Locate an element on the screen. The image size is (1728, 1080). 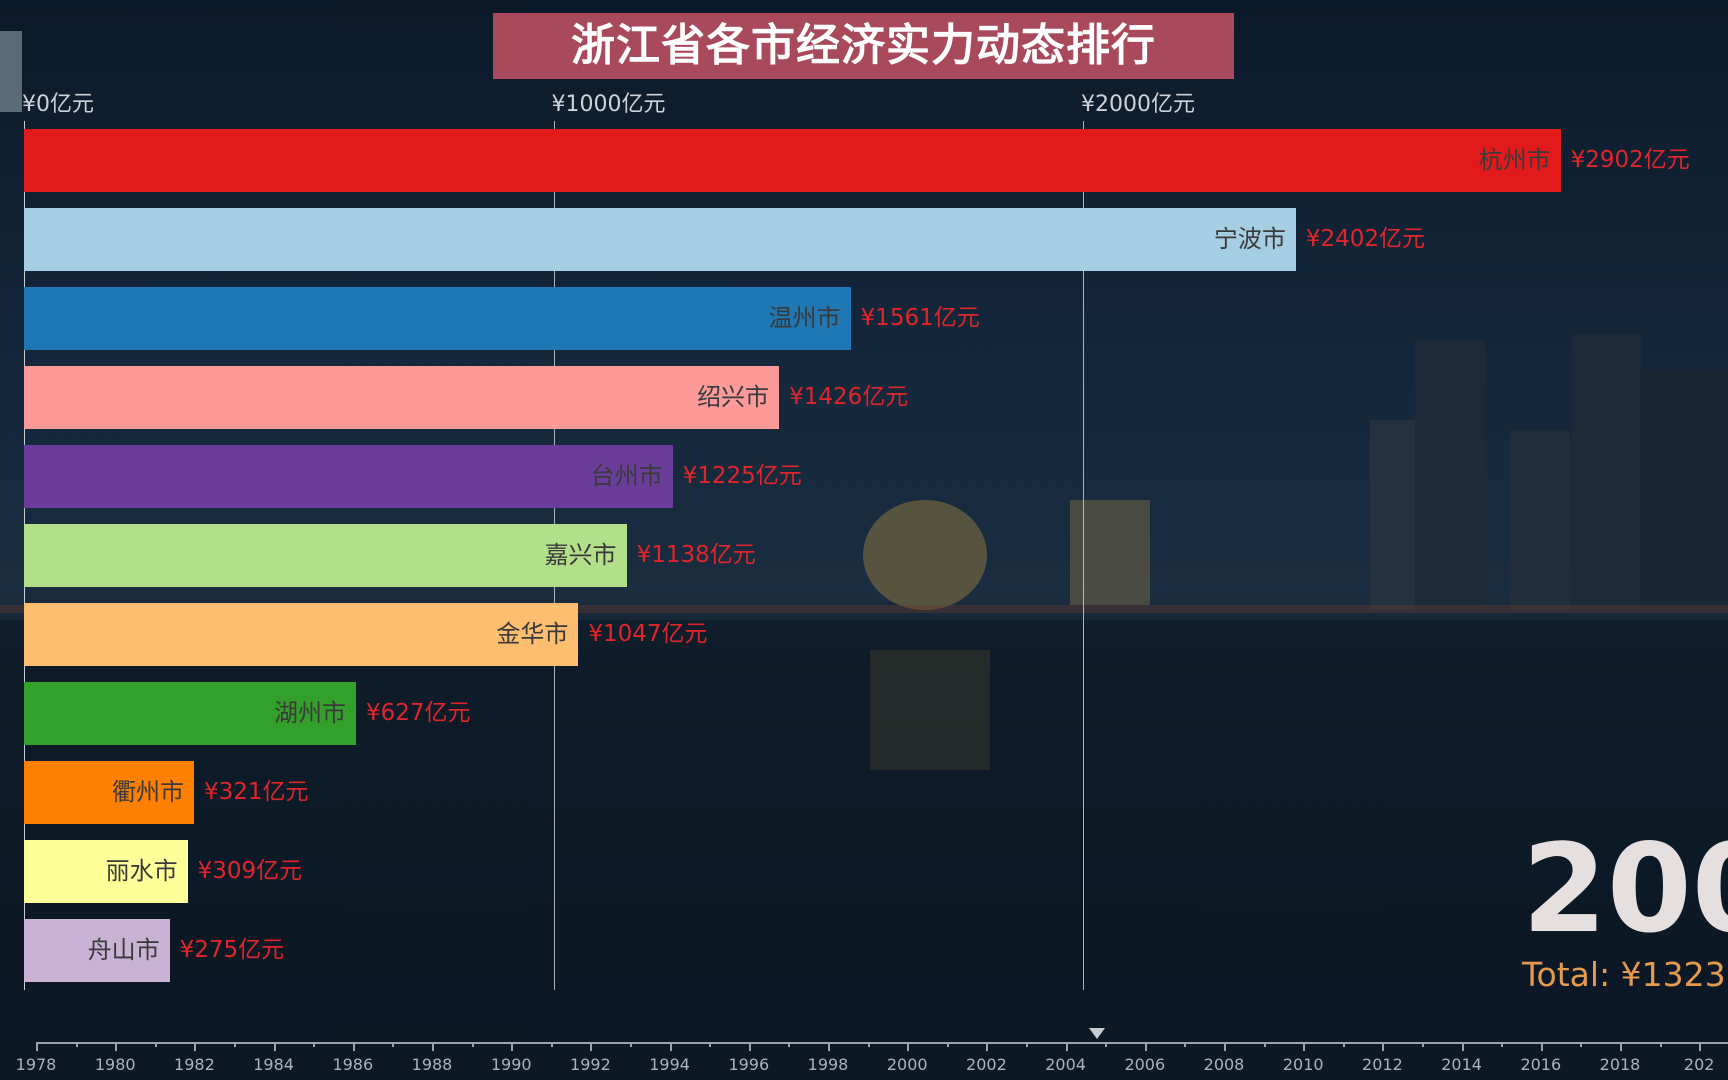
bar-value-label: ¥309亿元 is located at coordinates (250, 871).